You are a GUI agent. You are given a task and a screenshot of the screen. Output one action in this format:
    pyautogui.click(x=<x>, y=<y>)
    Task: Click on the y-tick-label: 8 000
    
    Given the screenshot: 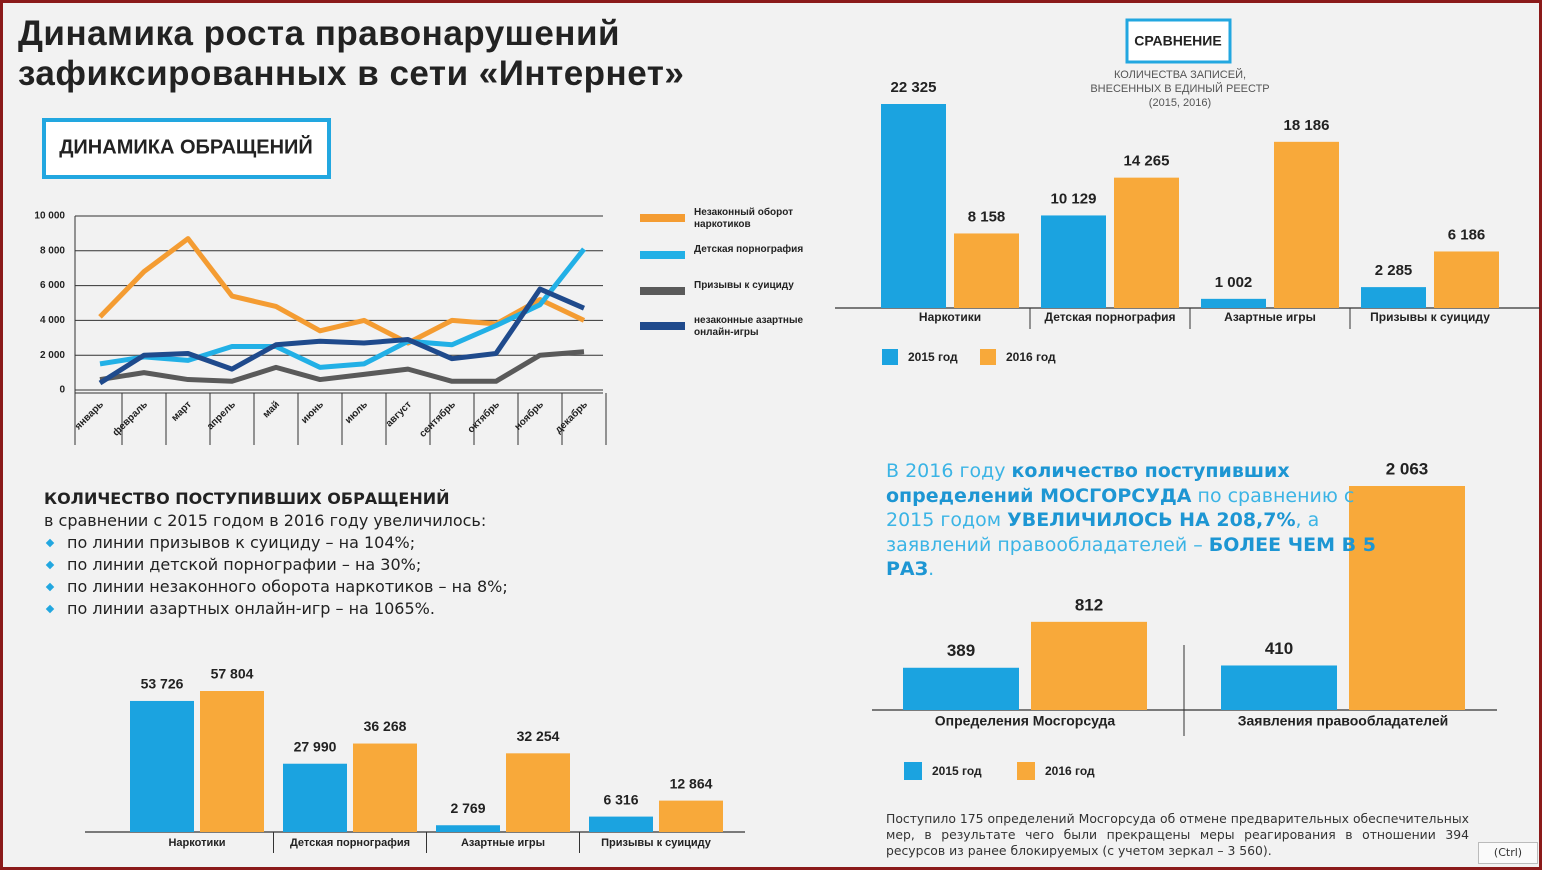 What is the action you would take?
    pyautogui.click(x=52, y=250)
    